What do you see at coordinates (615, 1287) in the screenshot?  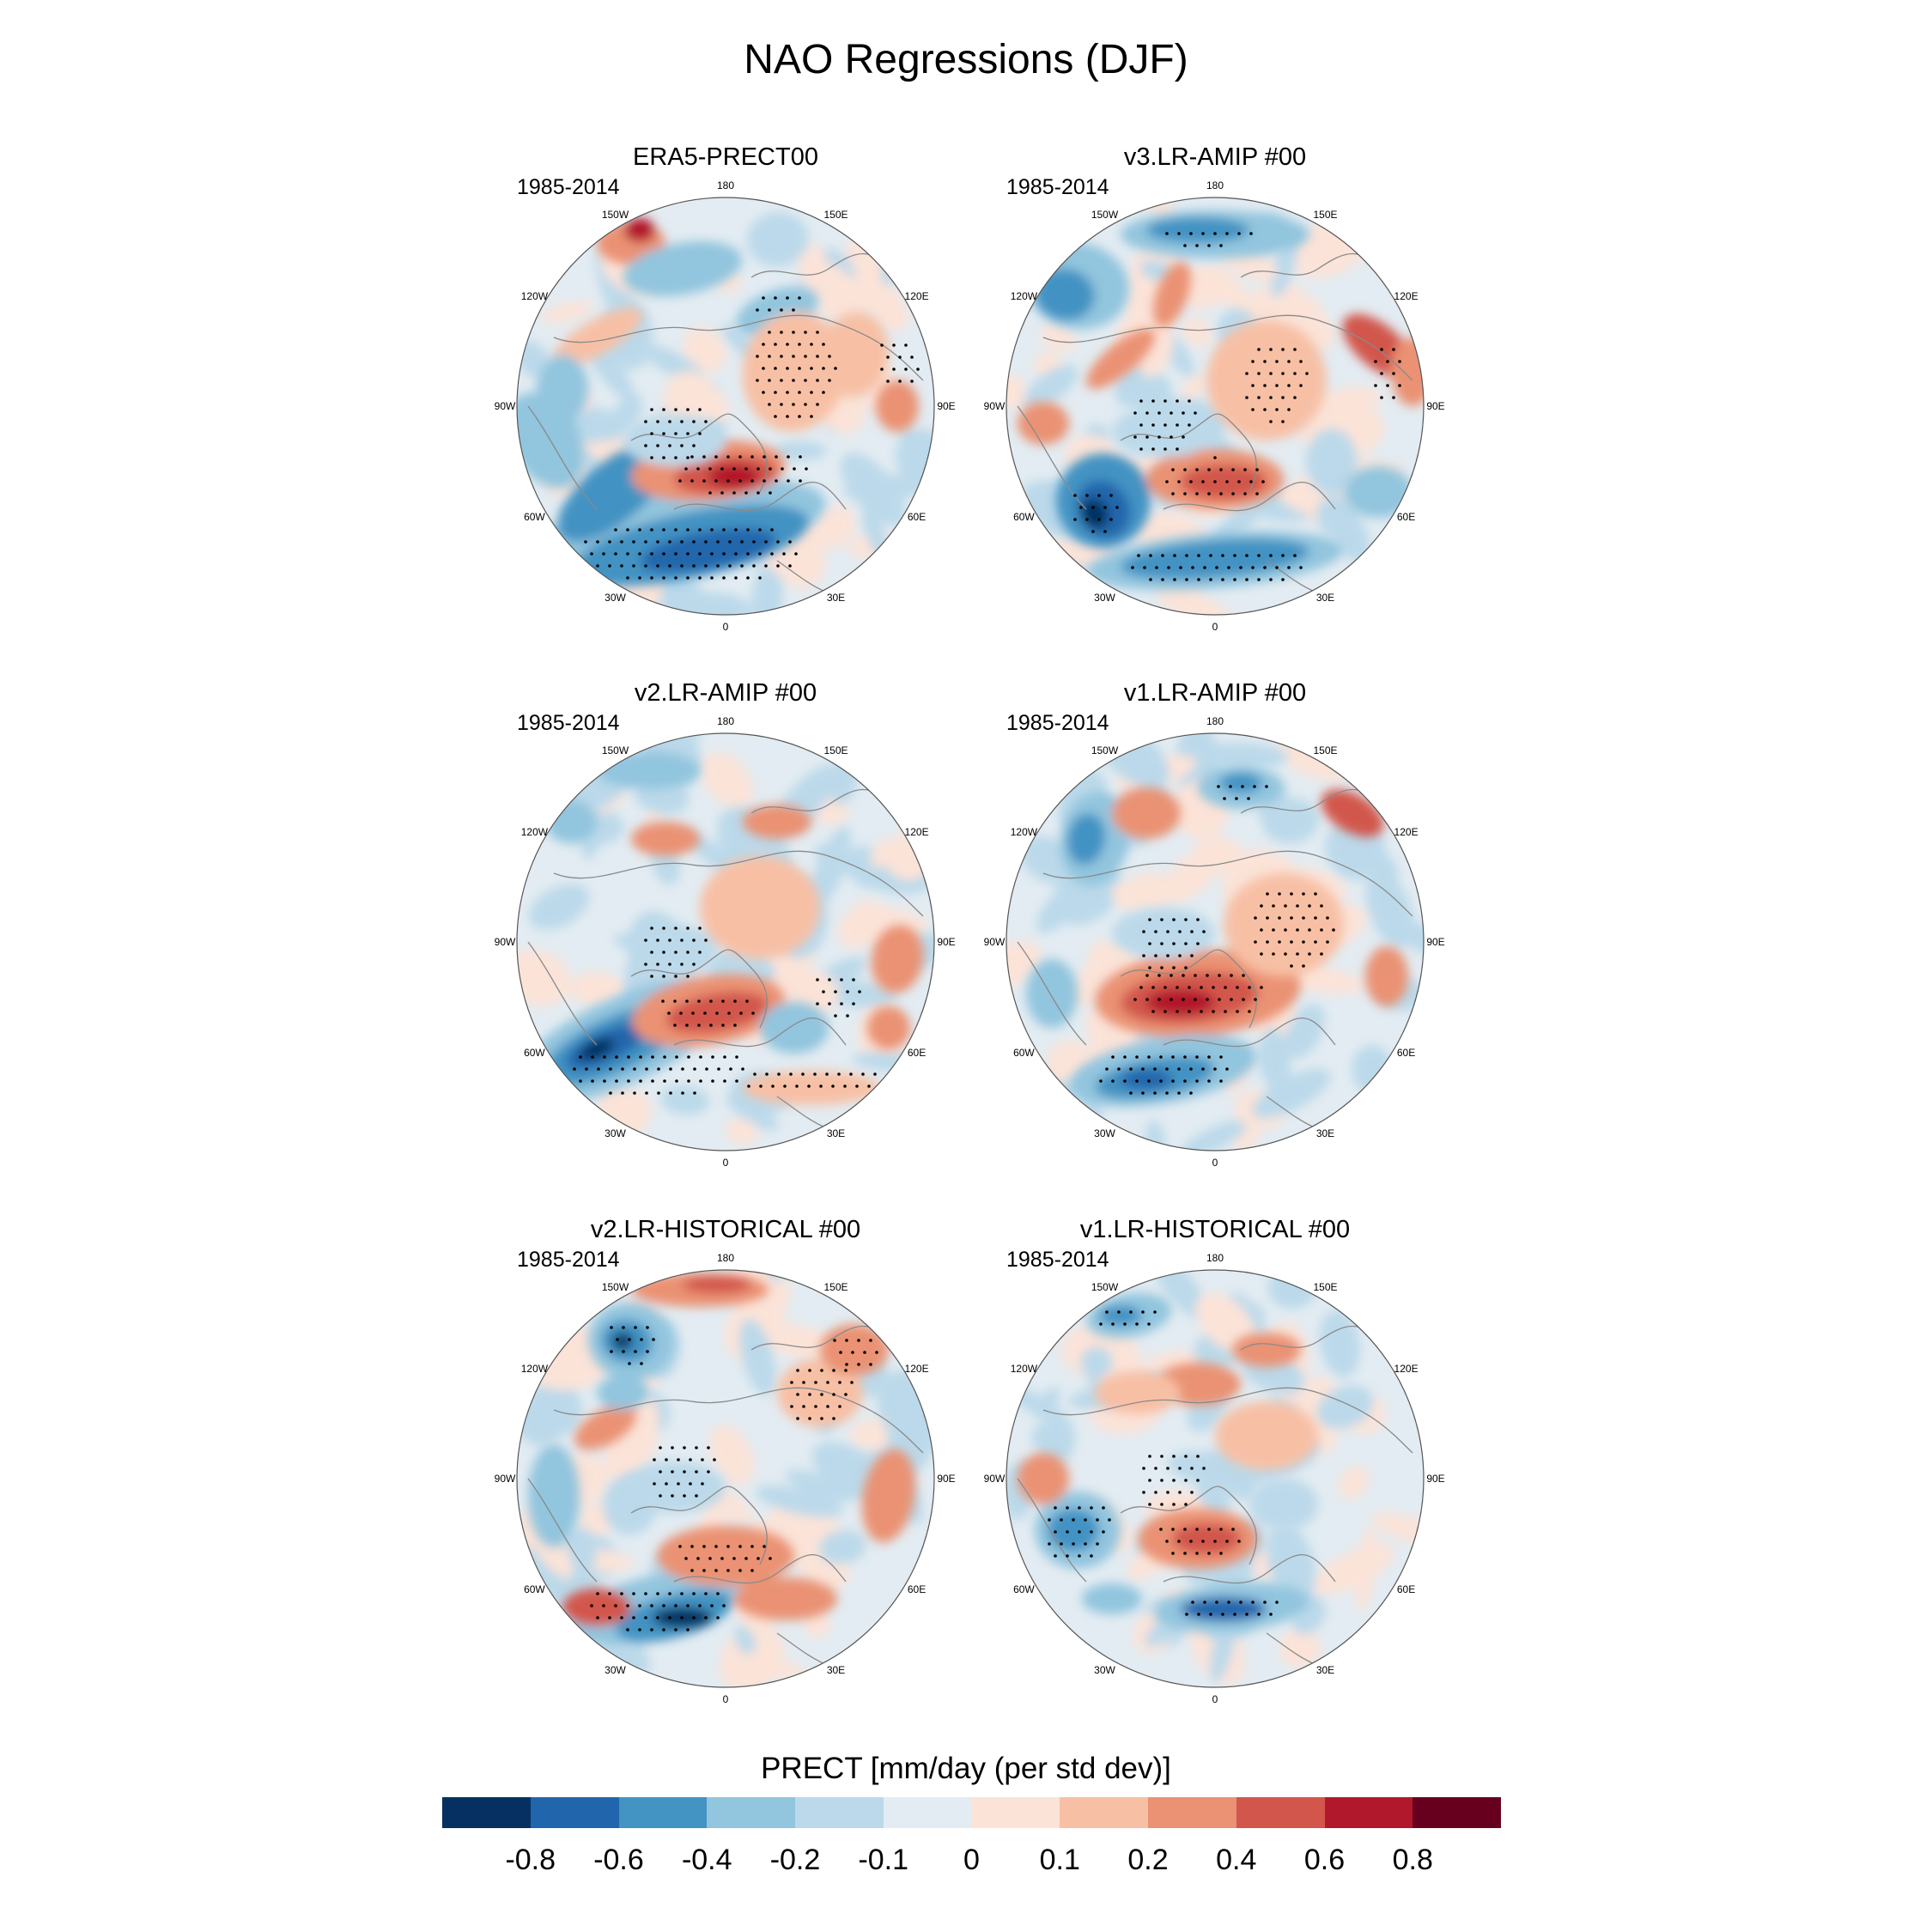 I see `longitude-label: 150W` at bounding box center [615, 1287].